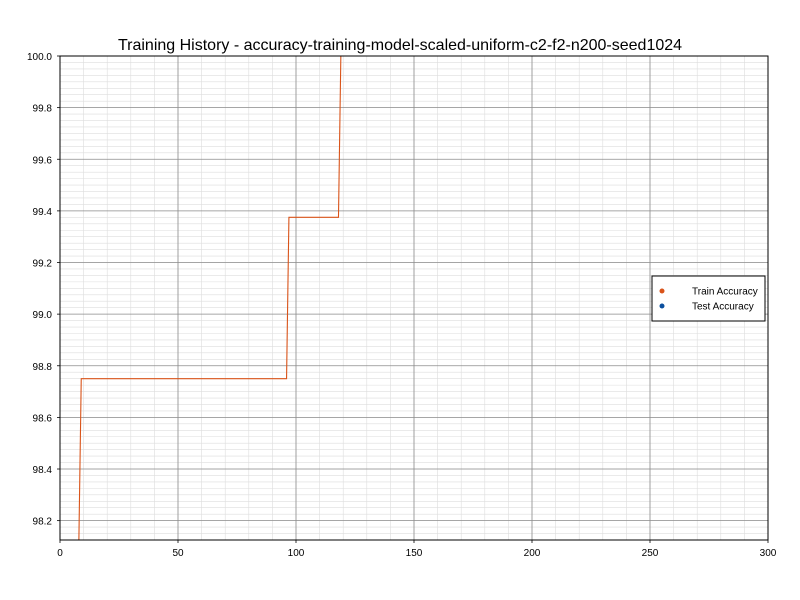 The width and height of the screenshot is (800, 600). What do you see at coordinates (43, 418) in the screenshot?
I see `y-tick-label: 98.6` at bounding box center [43, 418].